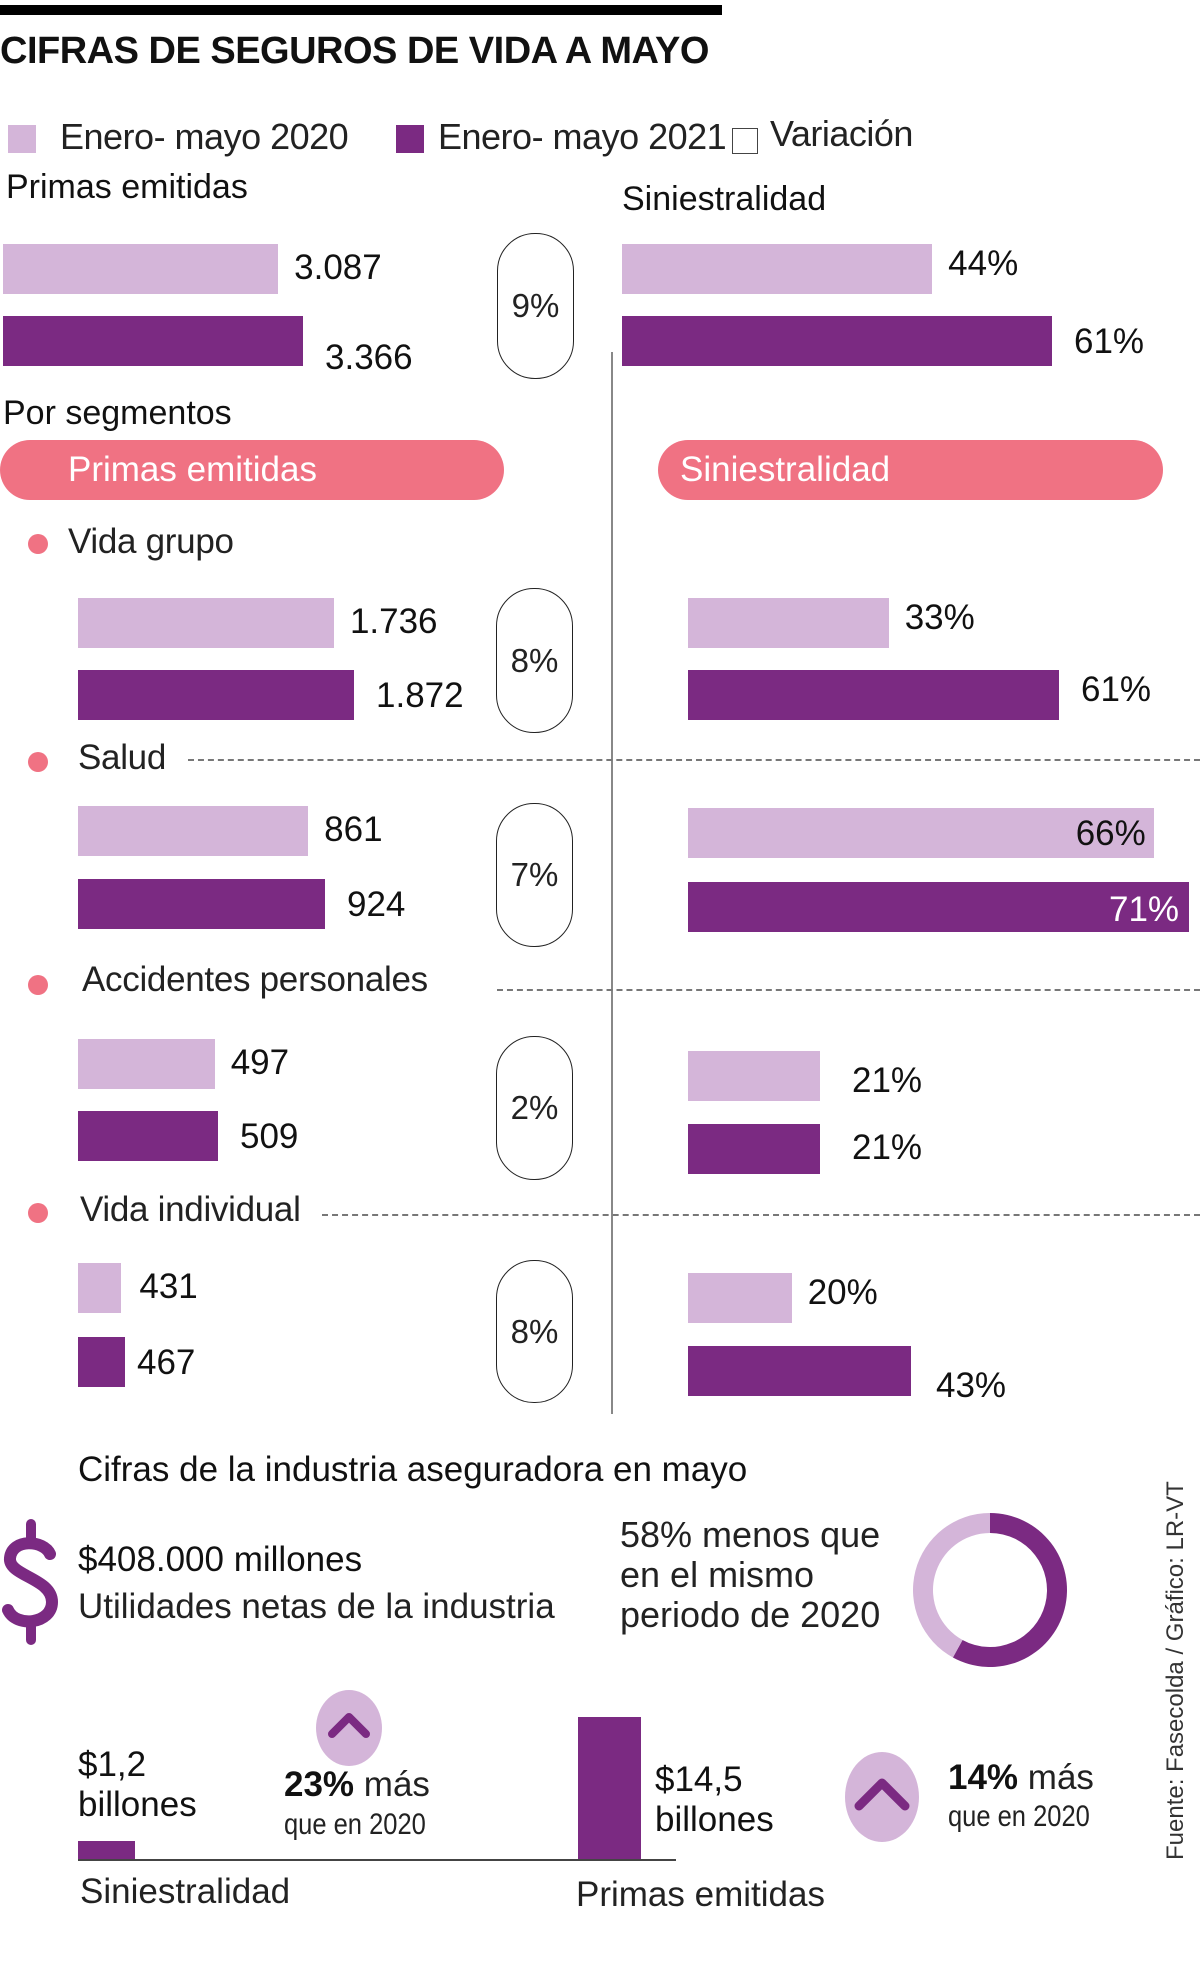 This screenshot has width=1200, height=1966. What do you see at coordinates (393, 621) in the screenshot?
I see `primas-value-label-2020: 1.736` at bounding box center [393, 621].